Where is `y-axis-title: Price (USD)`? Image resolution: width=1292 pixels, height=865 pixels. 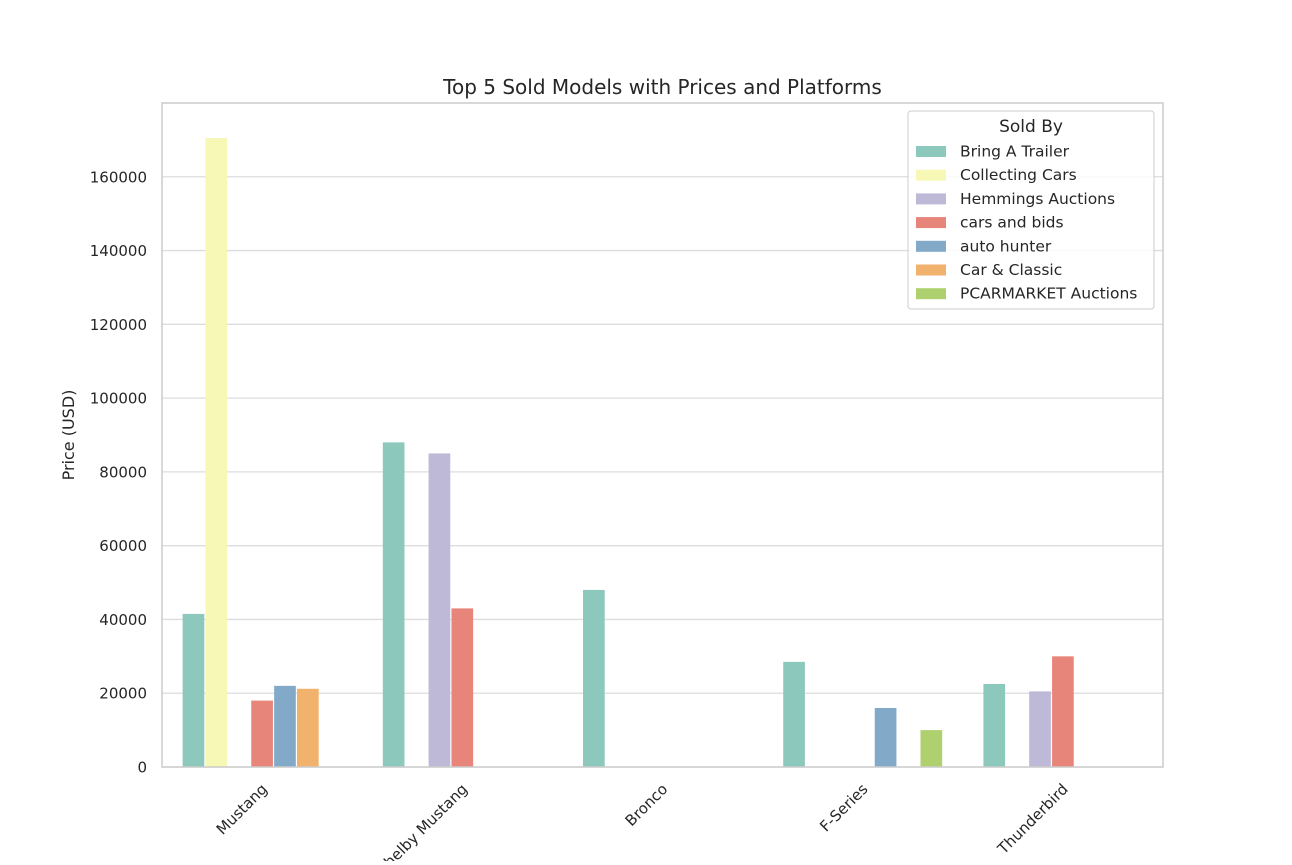 y-axis-title: Price (USD) is located at coordinates (68, 435).